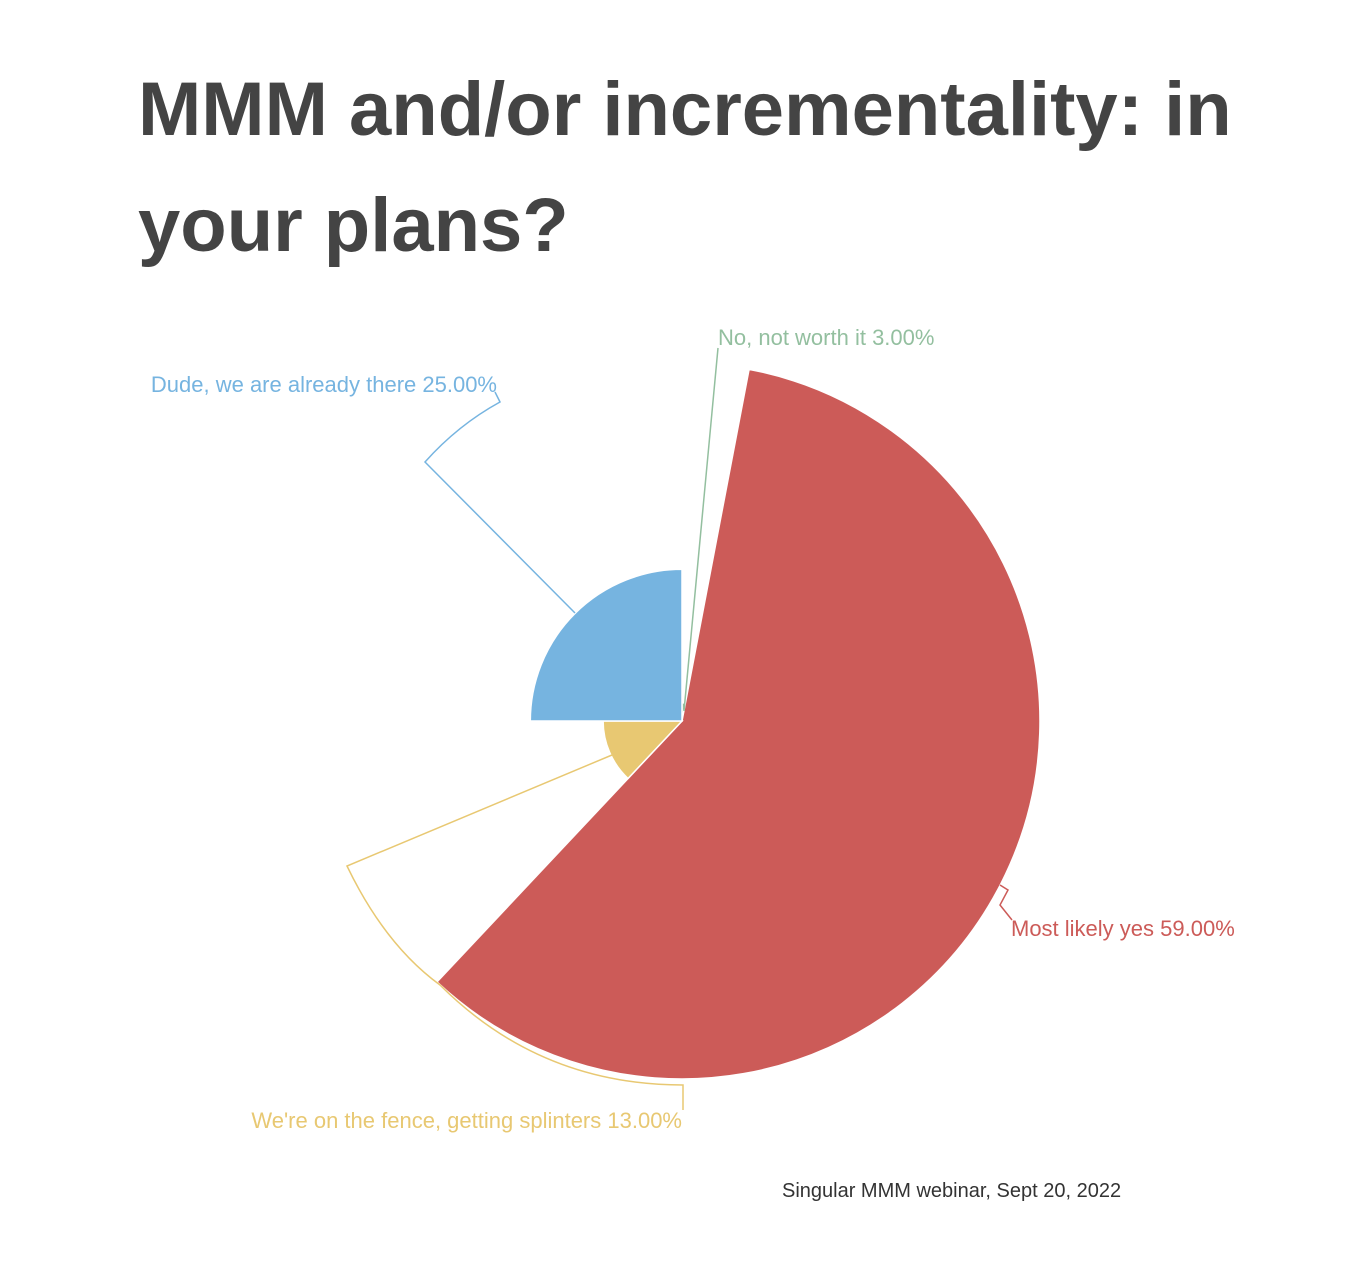  I want to click on slice-label: Most likely yes 59.00%, so click(1123, 928).